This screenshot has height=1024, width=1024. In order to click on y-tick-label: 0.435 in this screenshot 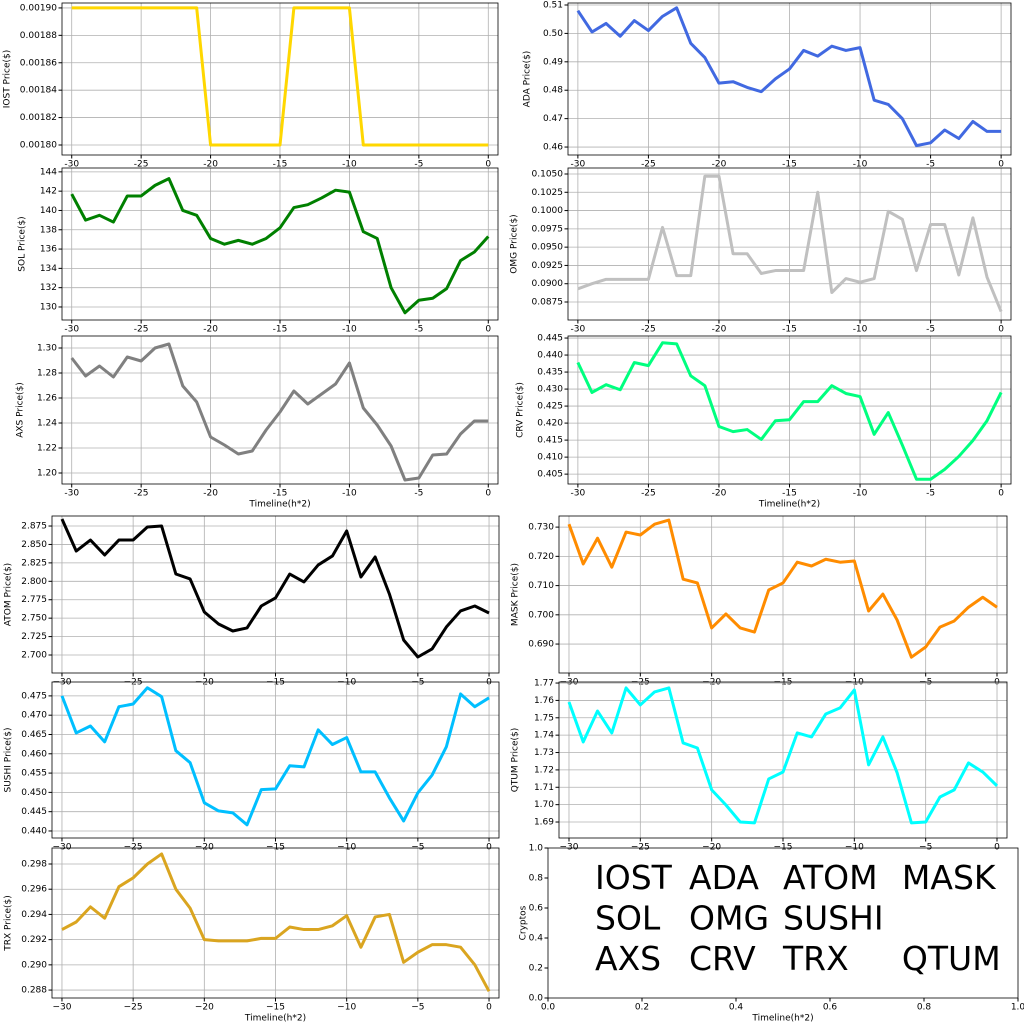, I will do `click(550, 373)`.